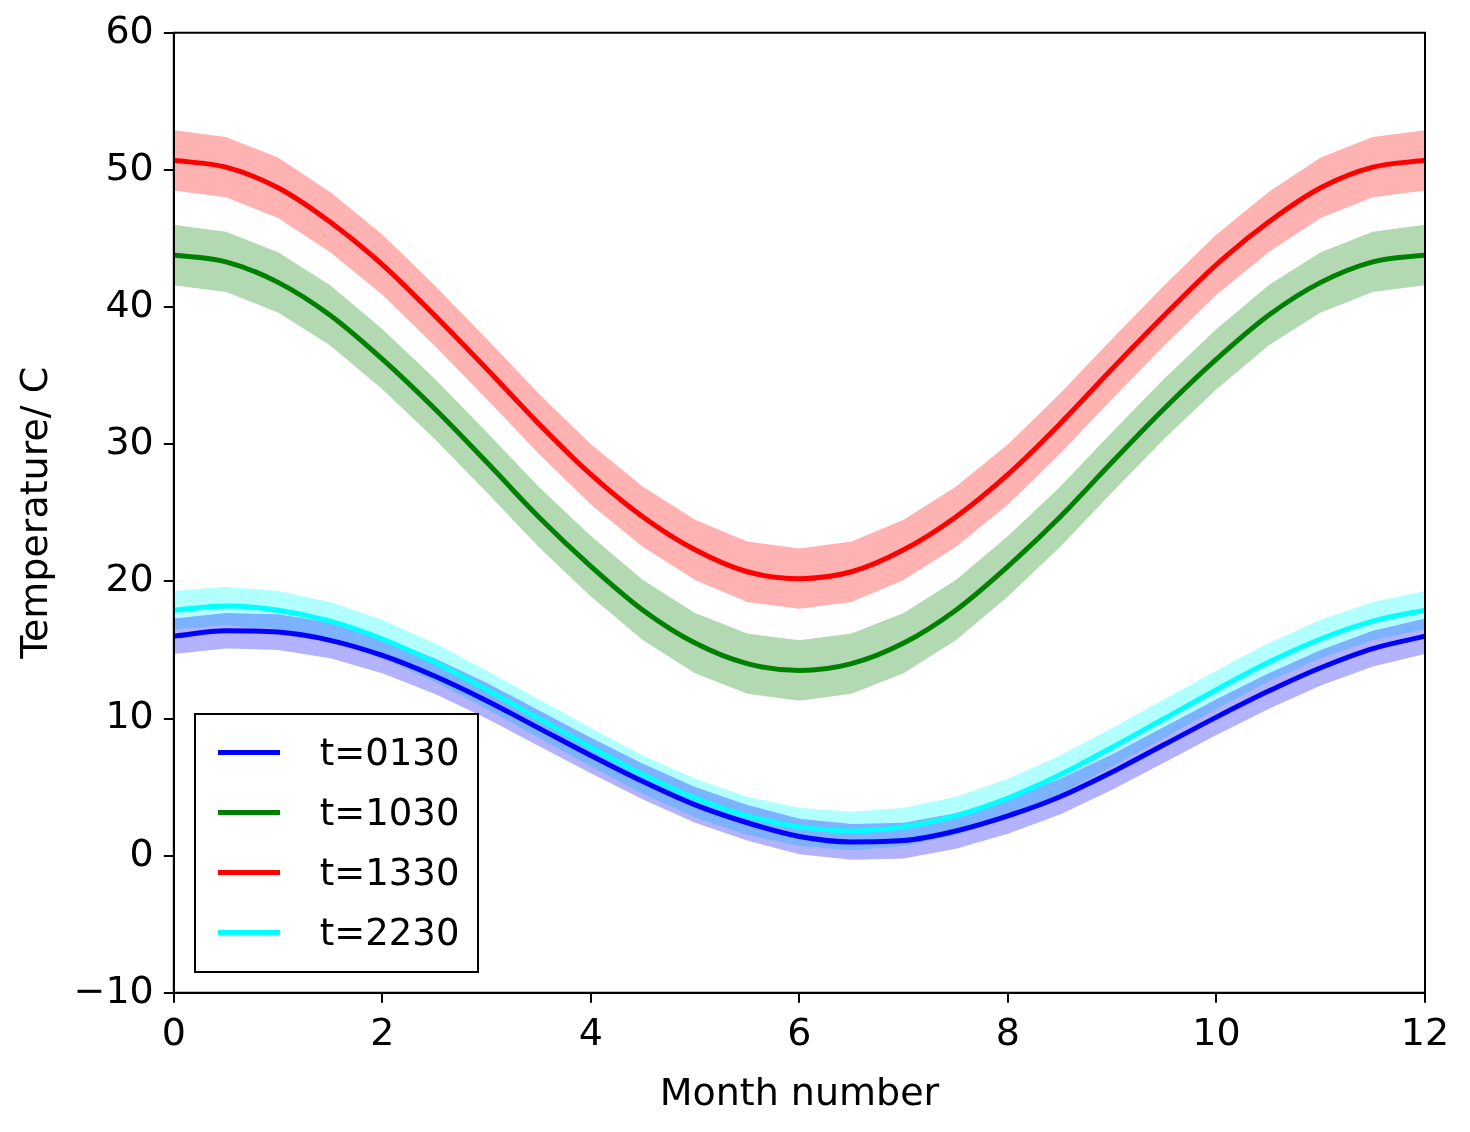 The height and width of the screenshot is (1132, 1470). I want to click on x-tick-label: 4, so click(590, 1032).